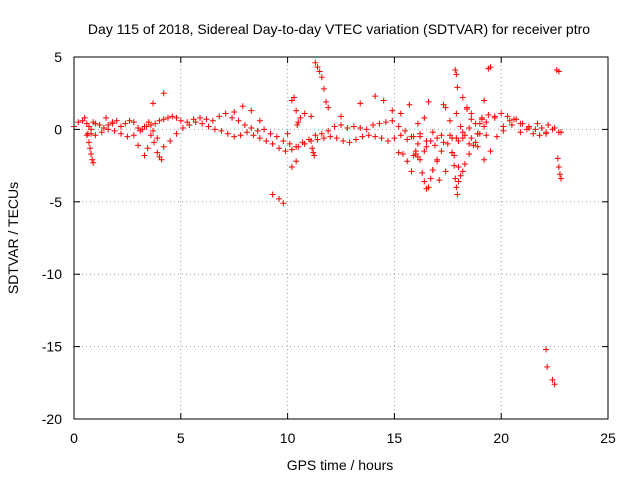 The width and height of the screenshot is (640, 480). Describe the element at coordinates (13, 238) in the screenshot. I see `y-axis-label: SDTVAR / TECUs` at that location.